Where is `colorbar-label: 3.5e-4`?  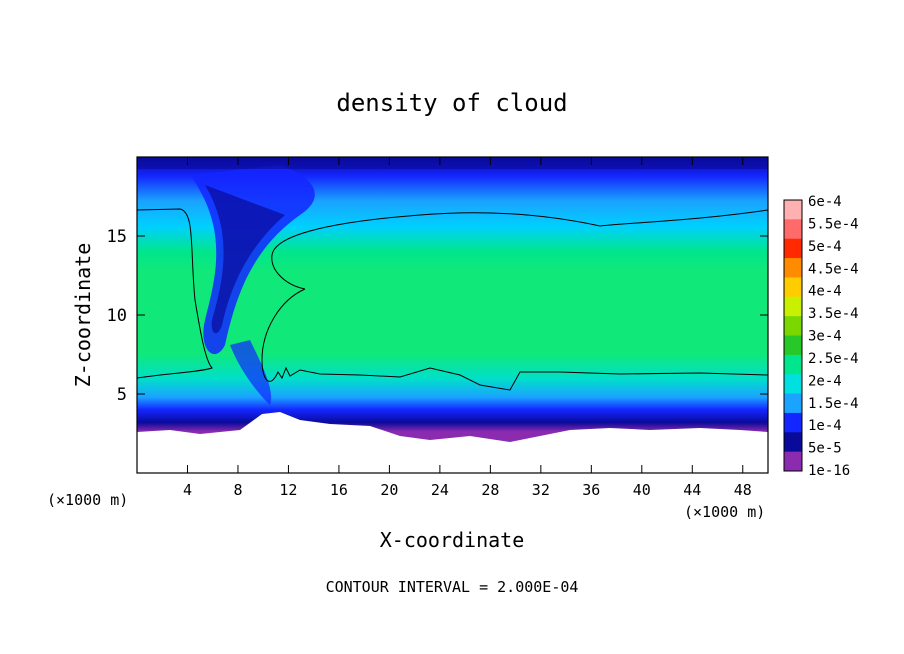
colorbar-label: 3.5e-4 is located at coordinates (833, 314).